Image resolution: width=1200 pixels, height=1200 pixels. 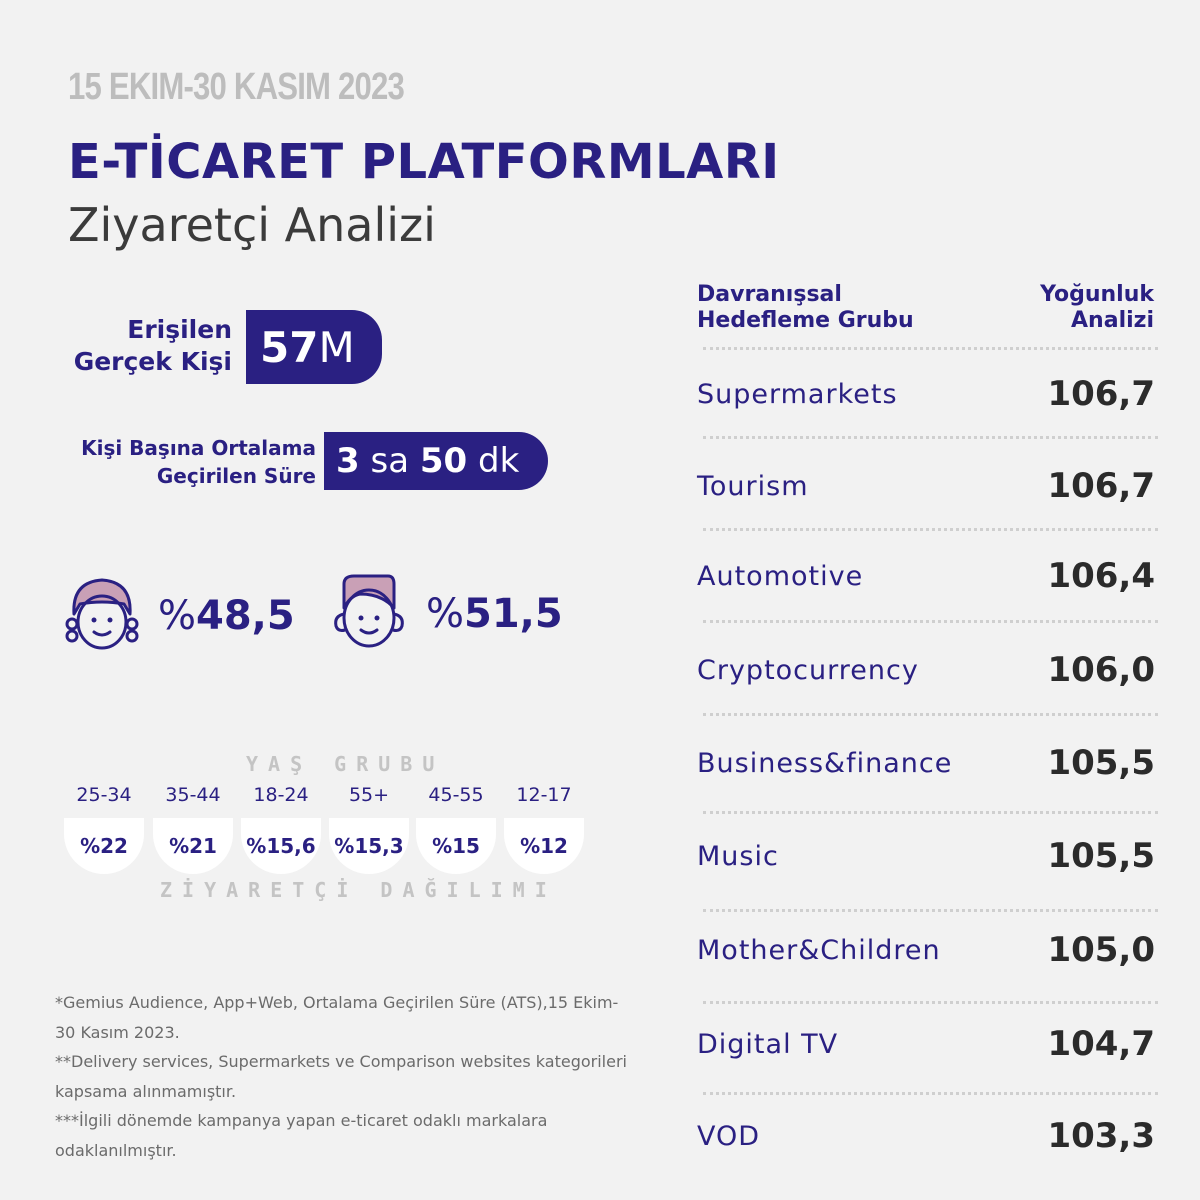 I want to click on table-header-category: Davranışsal Hedefleme Grubu, so click(x=805, y=308).